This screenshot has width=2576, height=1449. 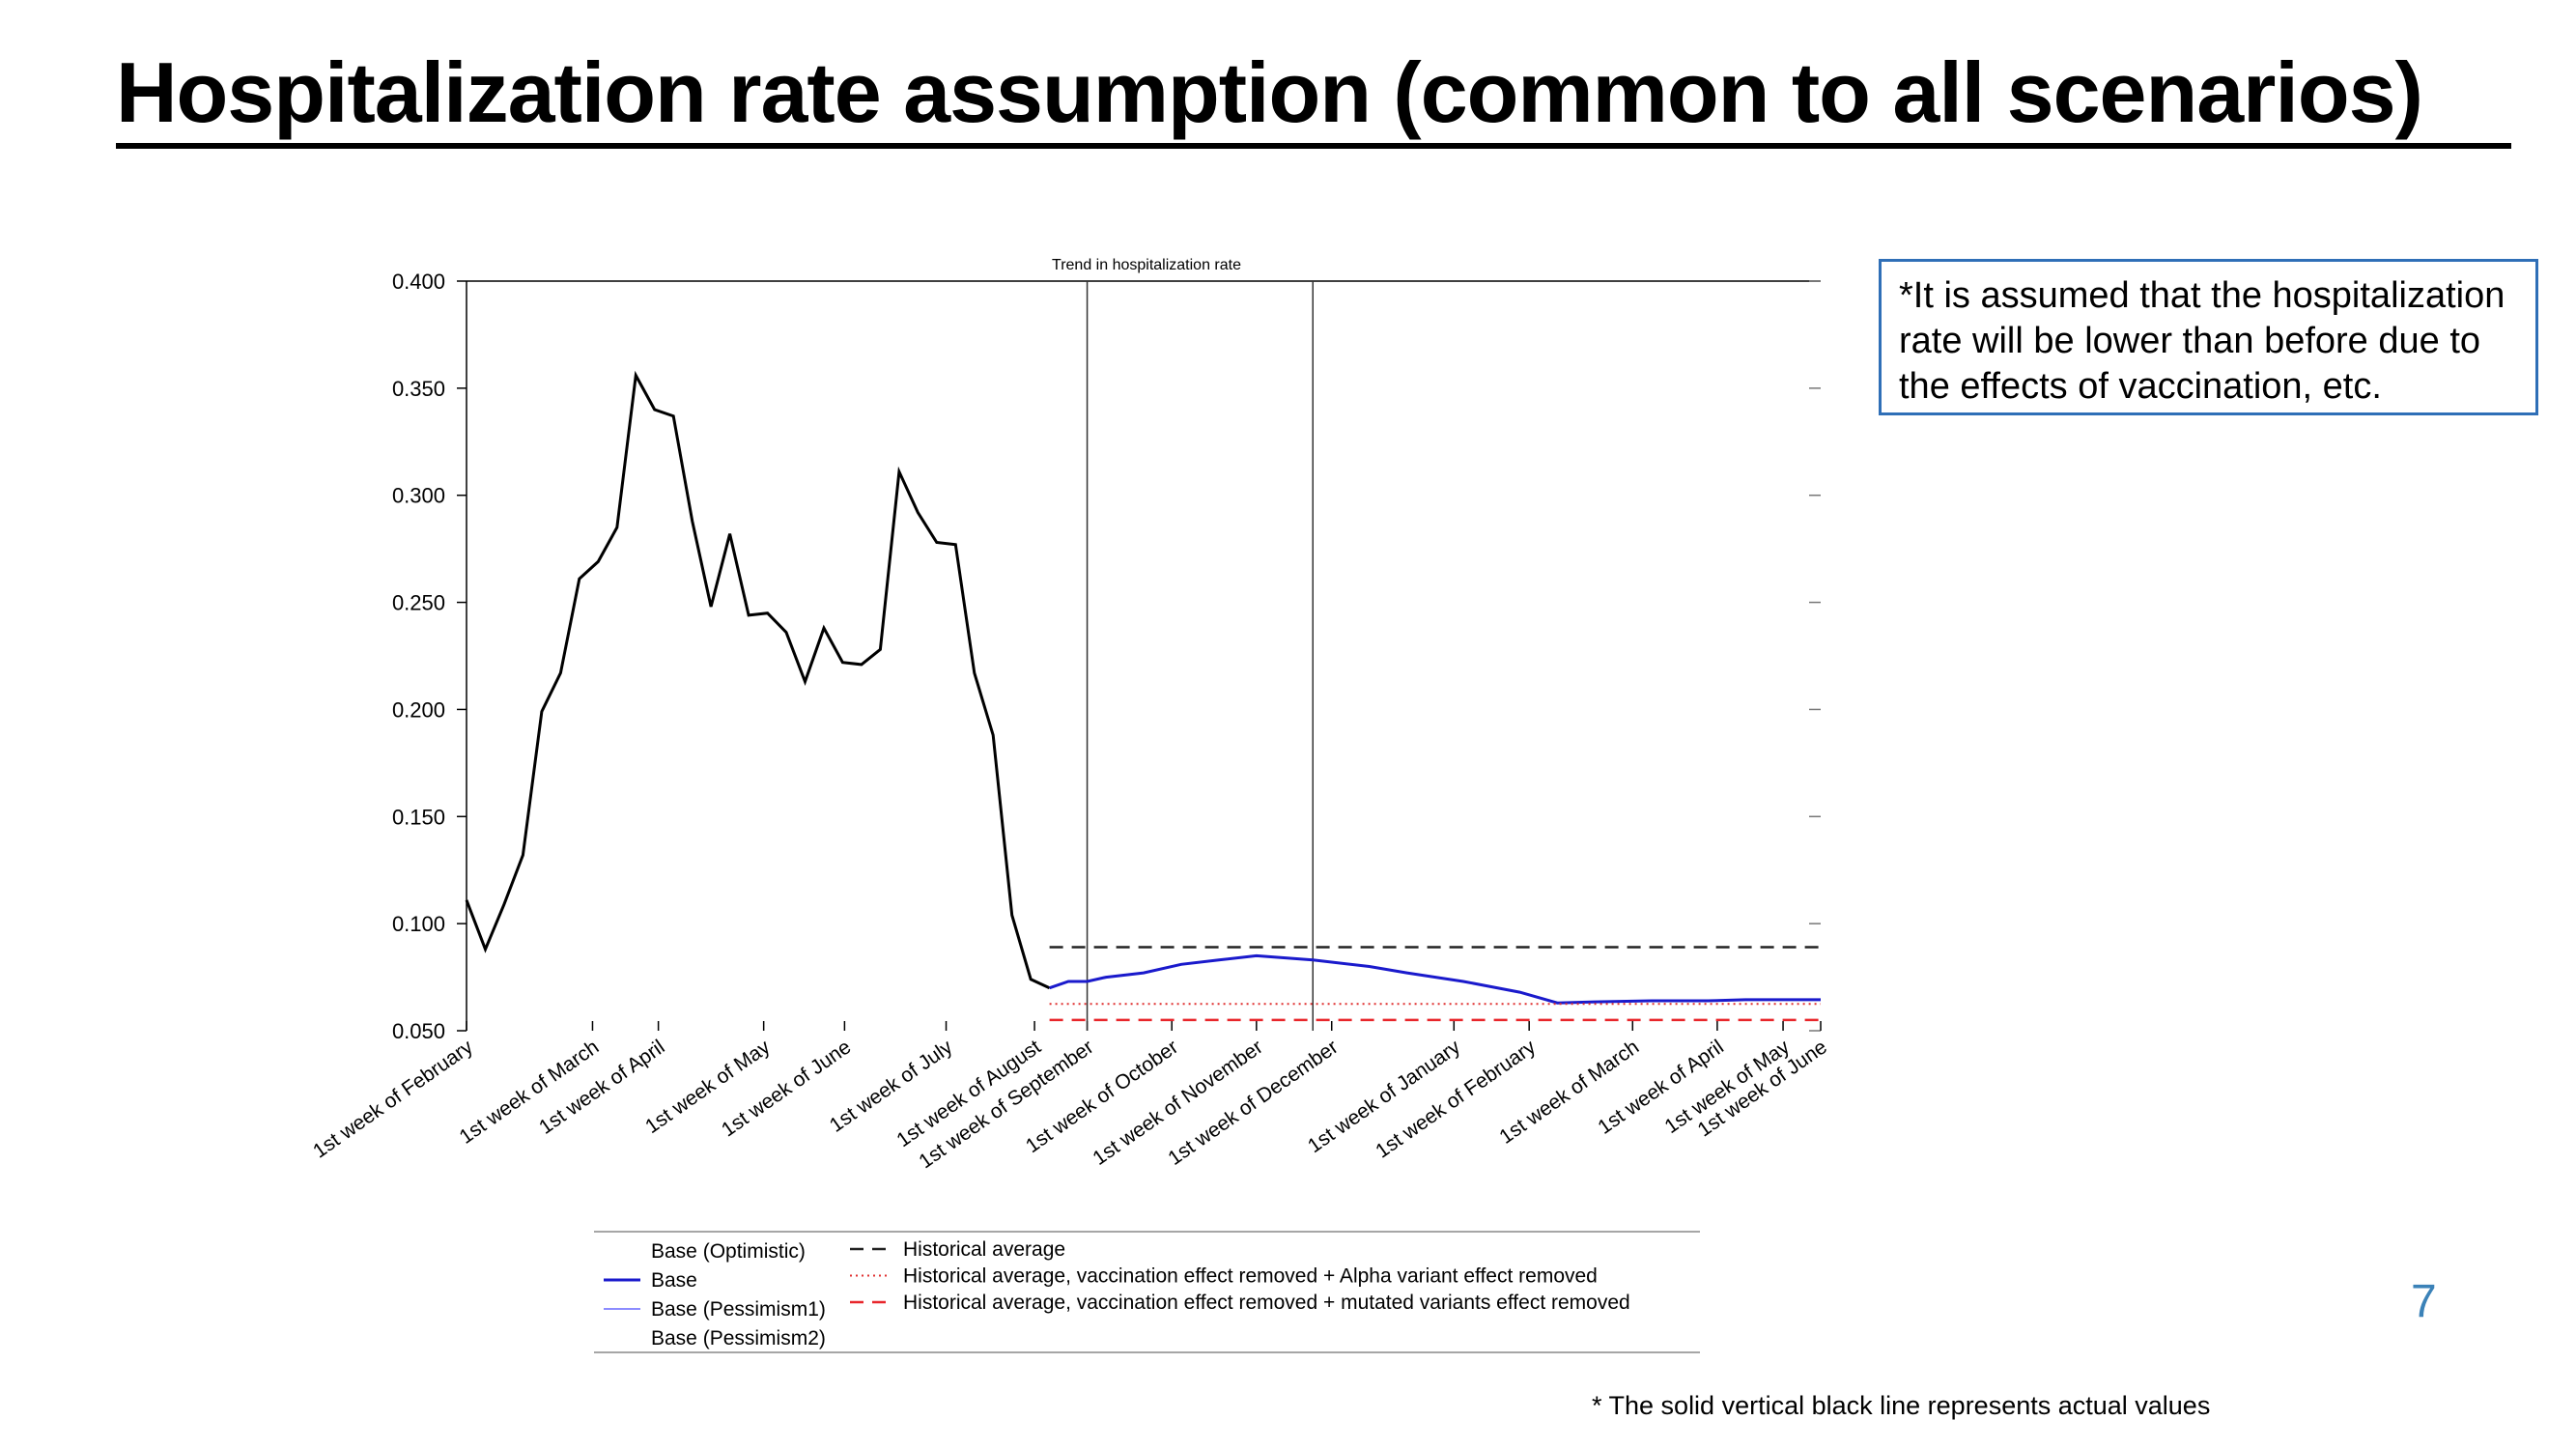 What do you see at coordinates (2424, 1301) in the screenshot?
I see `page-number: 7` at bounding box center [2424, 1301].